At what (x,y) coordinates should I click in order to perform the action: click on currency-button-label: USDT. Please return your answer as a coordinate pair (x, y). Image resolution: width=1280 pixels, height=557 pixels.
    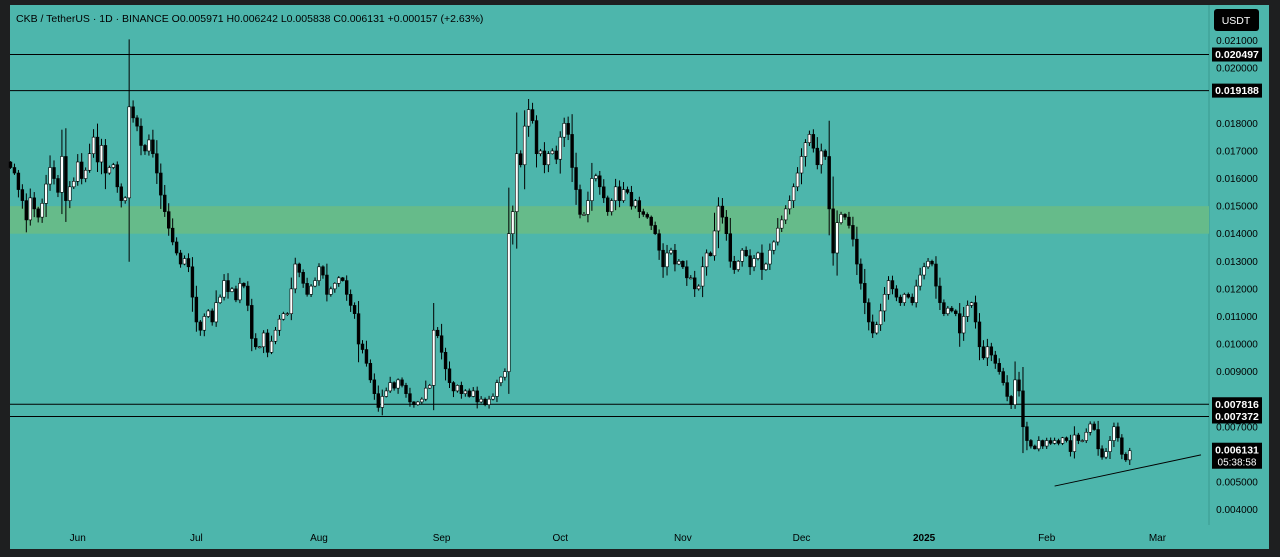
    Looking at the image, I should click on (1236, 21).